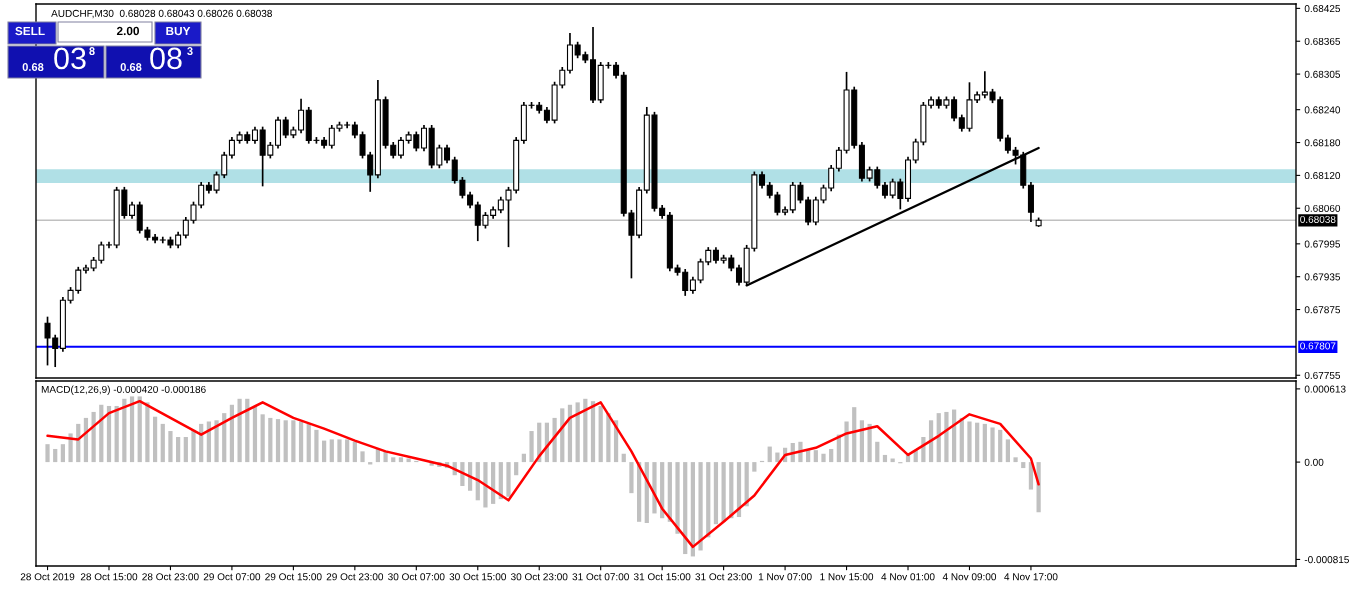 The image size is (1360, 589). I want to click on x-tick-label: 31 Oct 23:00, so click(723, 577).